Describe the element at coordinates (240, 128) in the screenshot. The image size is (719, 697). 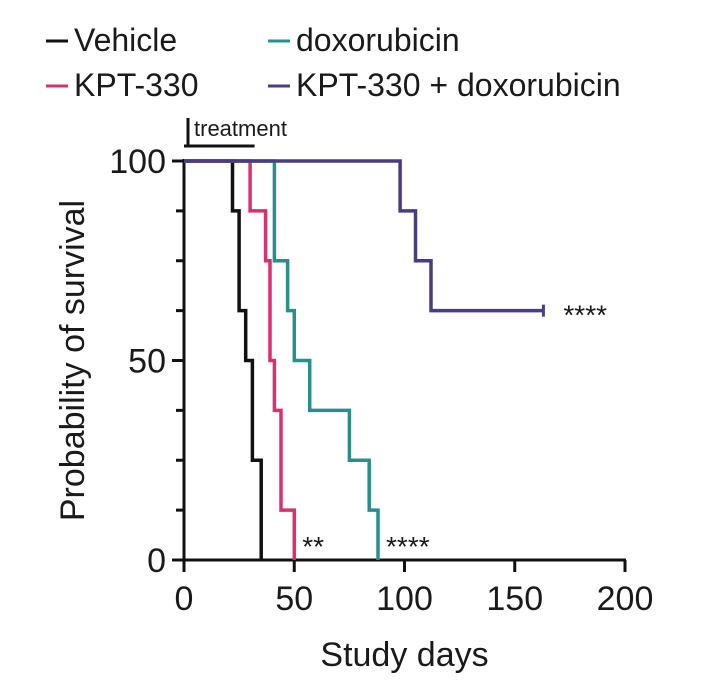
I see `treatment-label: treatment` at that location.